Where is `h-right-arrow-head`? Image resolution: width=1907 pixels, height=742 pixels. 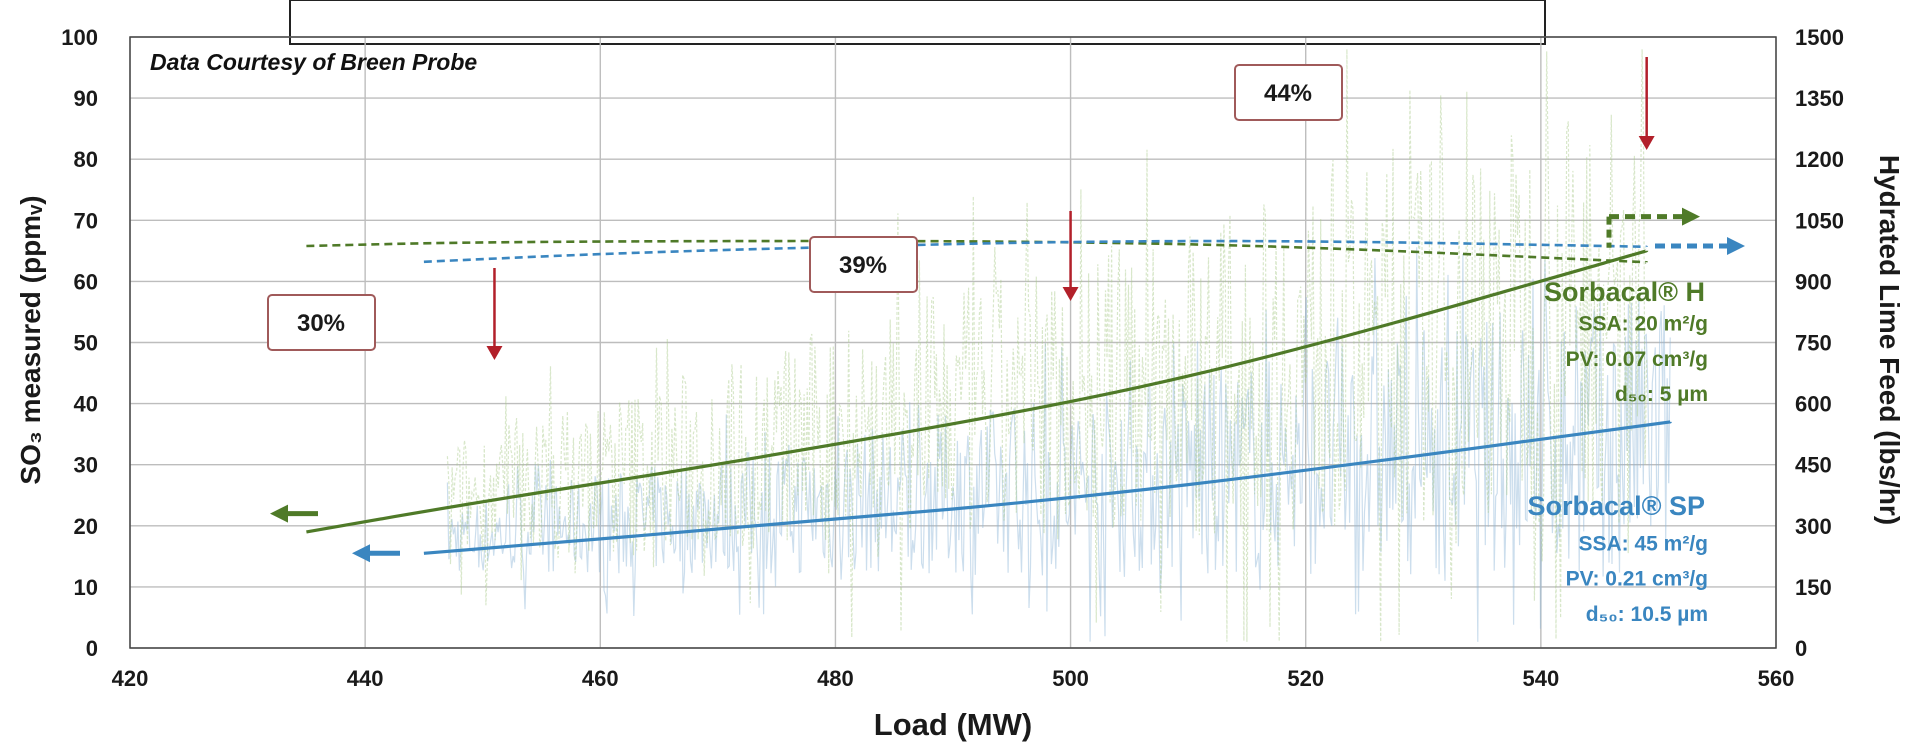
h-right-arrow-head is located at coordinates (1691, 216).